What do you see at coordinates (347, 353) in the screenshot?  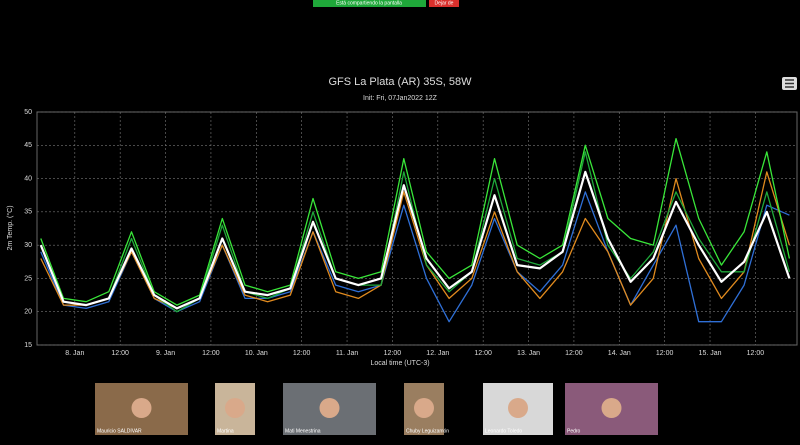 I see `x-tick-label: 11. Jan` at bounding box center [347, 353].